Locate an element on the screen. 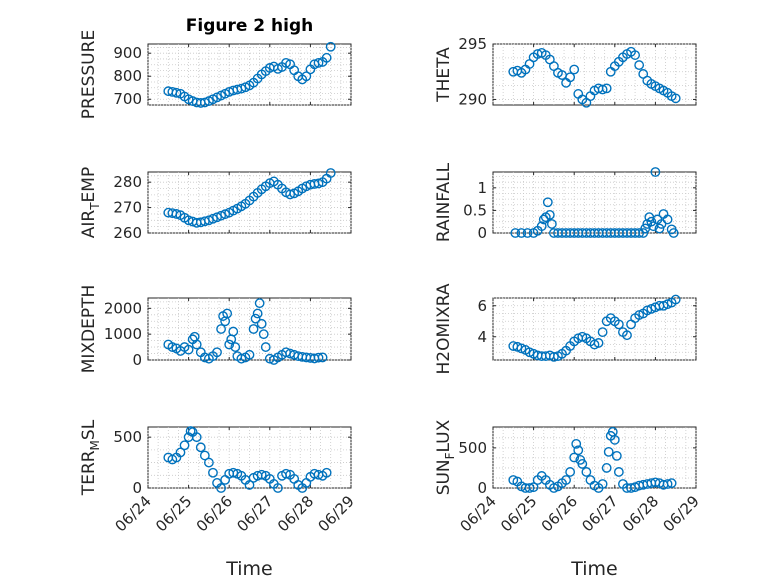 The width and height of the screenshot is (778, 583). y-tick-label: 1000 is located at coordinates (123, 334).